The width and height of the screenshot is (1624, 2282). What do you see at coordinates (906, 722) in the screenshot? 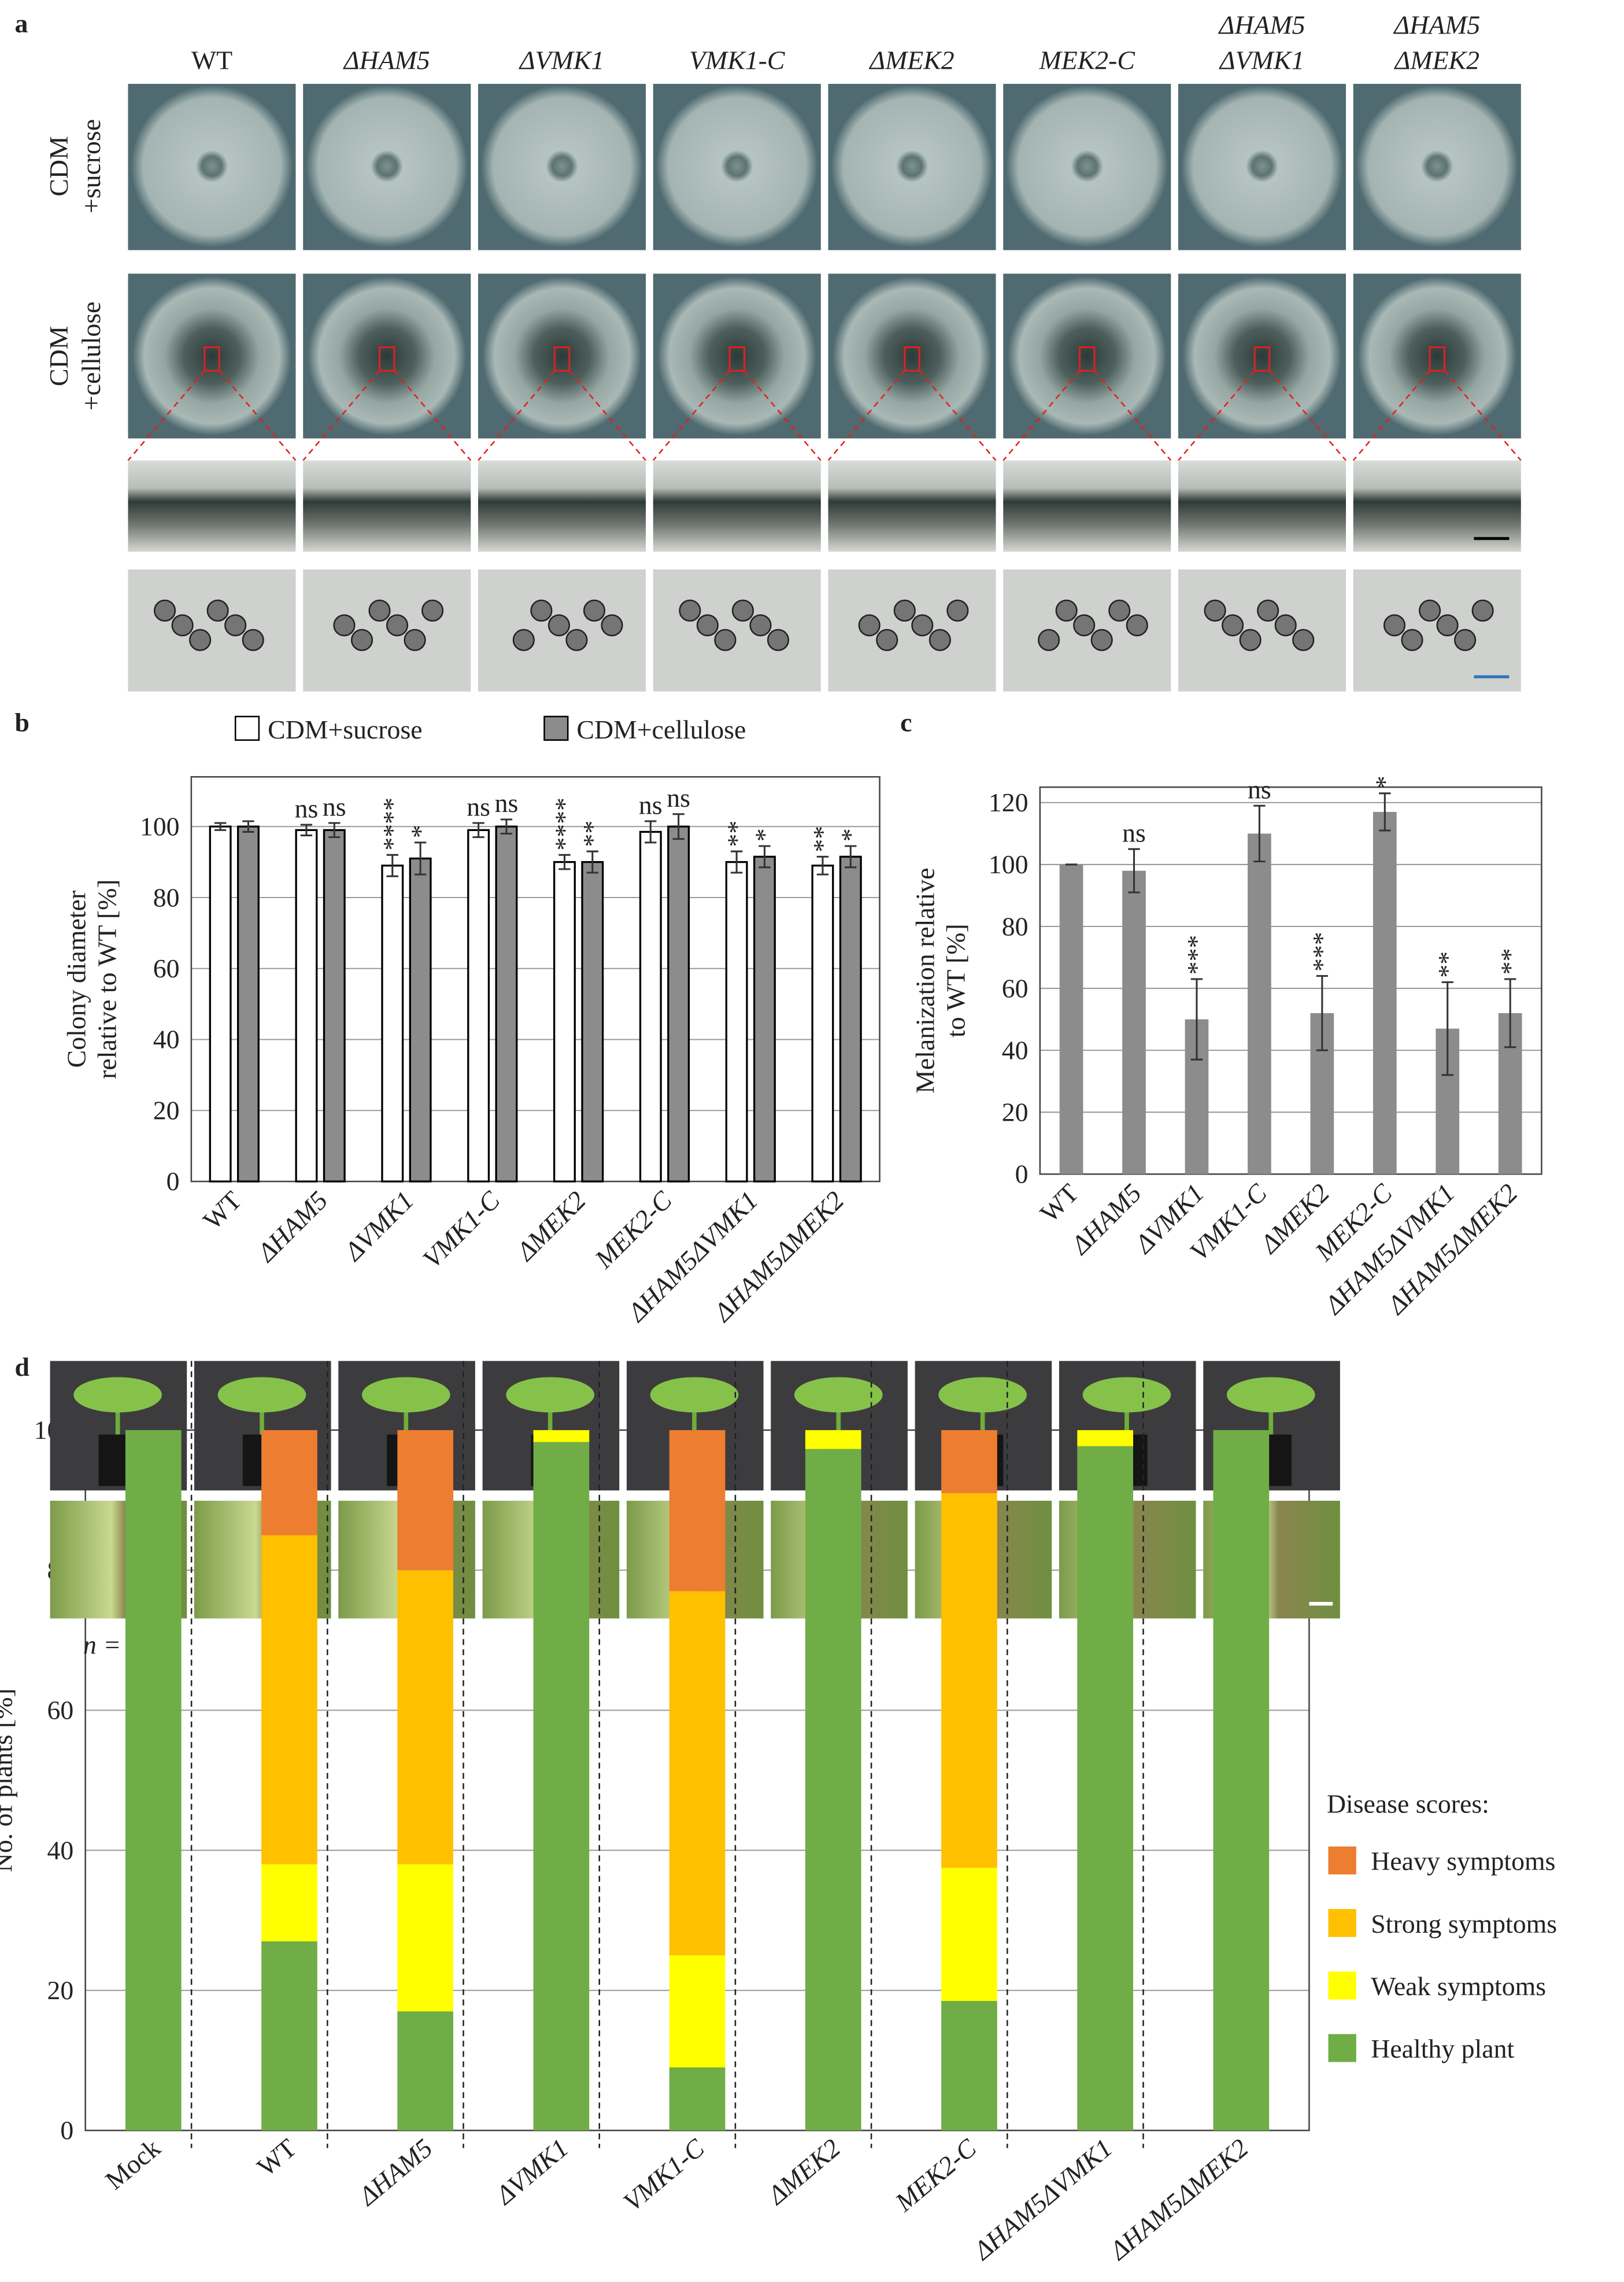
I see `panel-label: c` at bounding box center [906, 722].